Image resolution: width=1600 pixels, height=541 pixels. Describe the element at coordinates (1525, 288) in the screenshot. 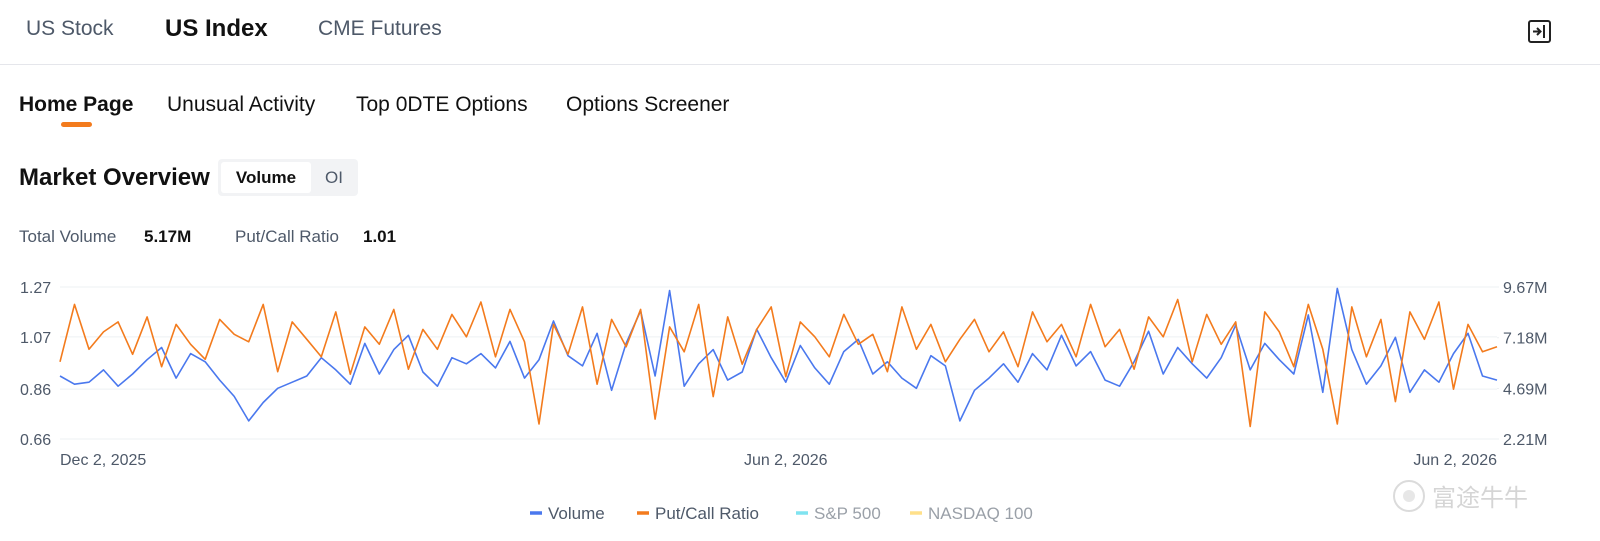

I see `y2-tick-label: 9.67M` at that location.